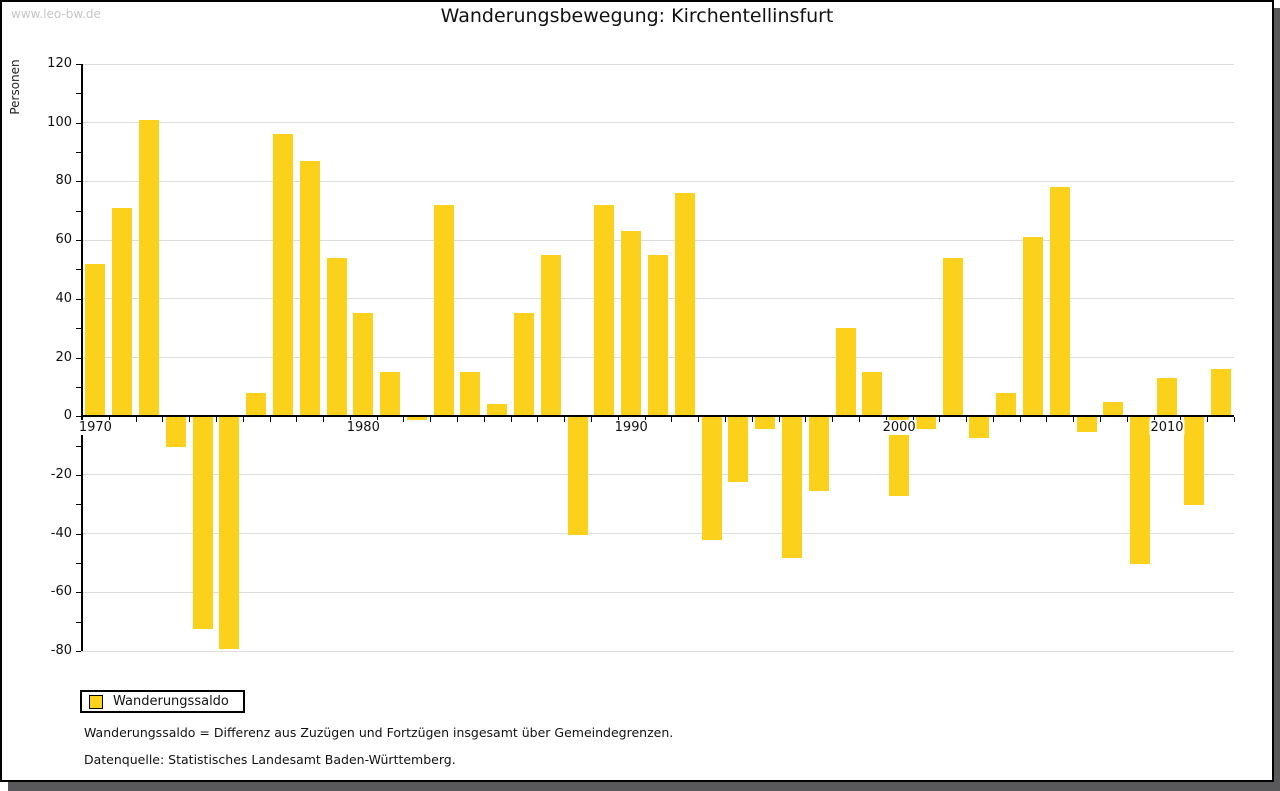 Image resolution: width=1280 pixels, height=791 pixels. I want to click on gridline--40, so click(658, 534).